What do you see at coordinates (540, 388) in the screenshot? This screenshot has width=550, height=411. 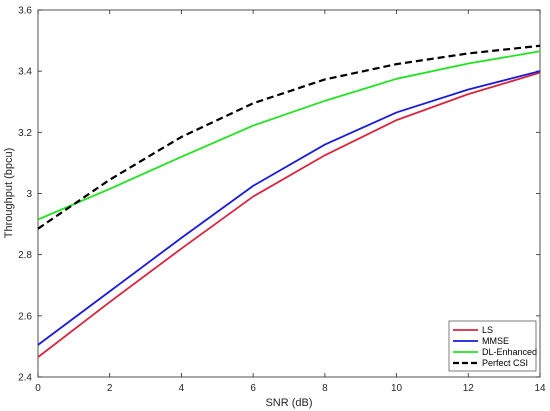 I see `x-tick-label: 14` at bounding box center [540, 388].